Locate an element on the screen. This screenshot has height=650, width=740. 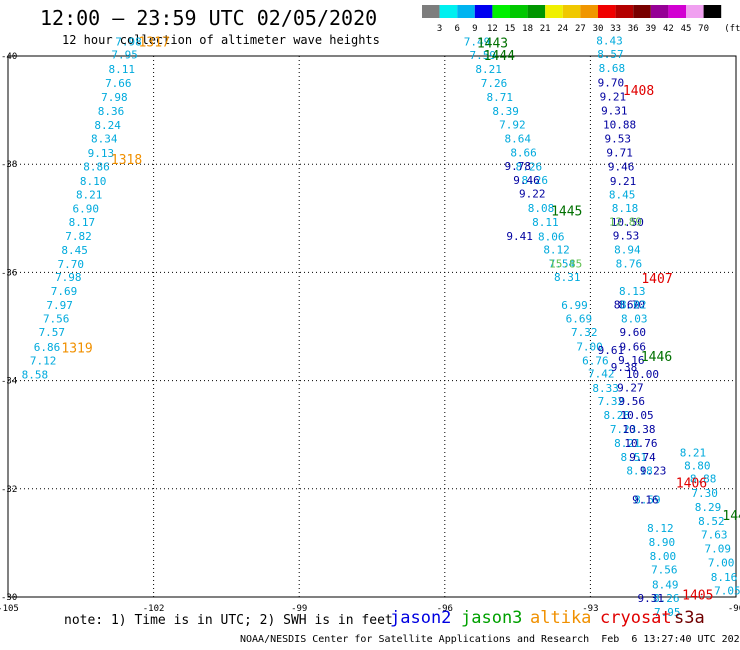
wave-height-value: 6.90 is located at coordinates (86, 208).